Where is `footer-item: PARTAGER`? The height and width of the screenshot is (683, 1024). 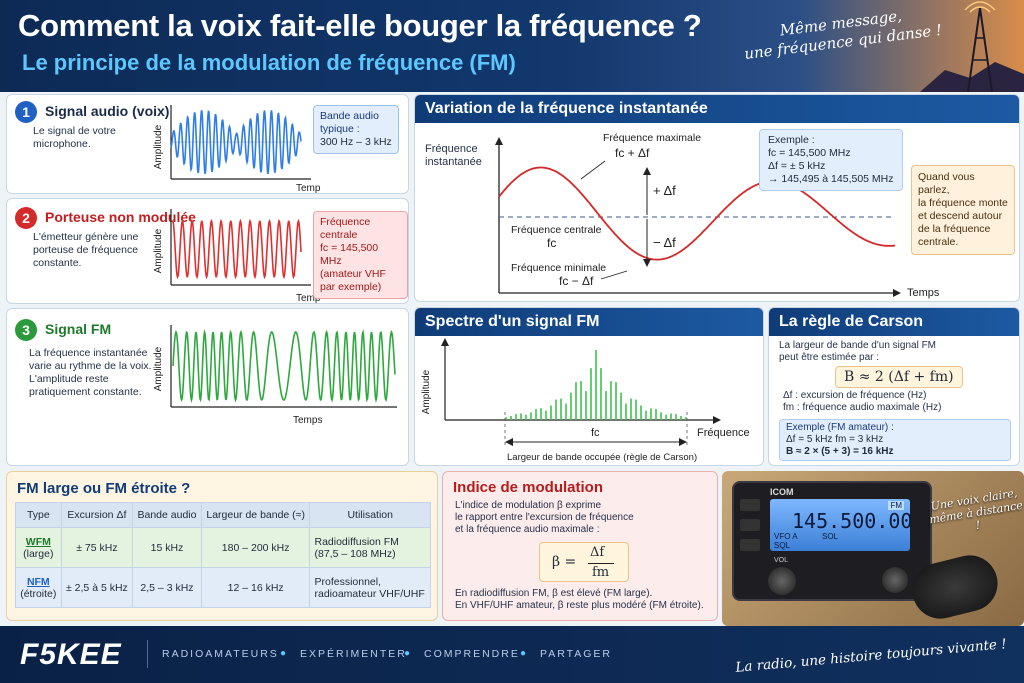 footer-item: PARTAGER is located at coordinates (576, 654).